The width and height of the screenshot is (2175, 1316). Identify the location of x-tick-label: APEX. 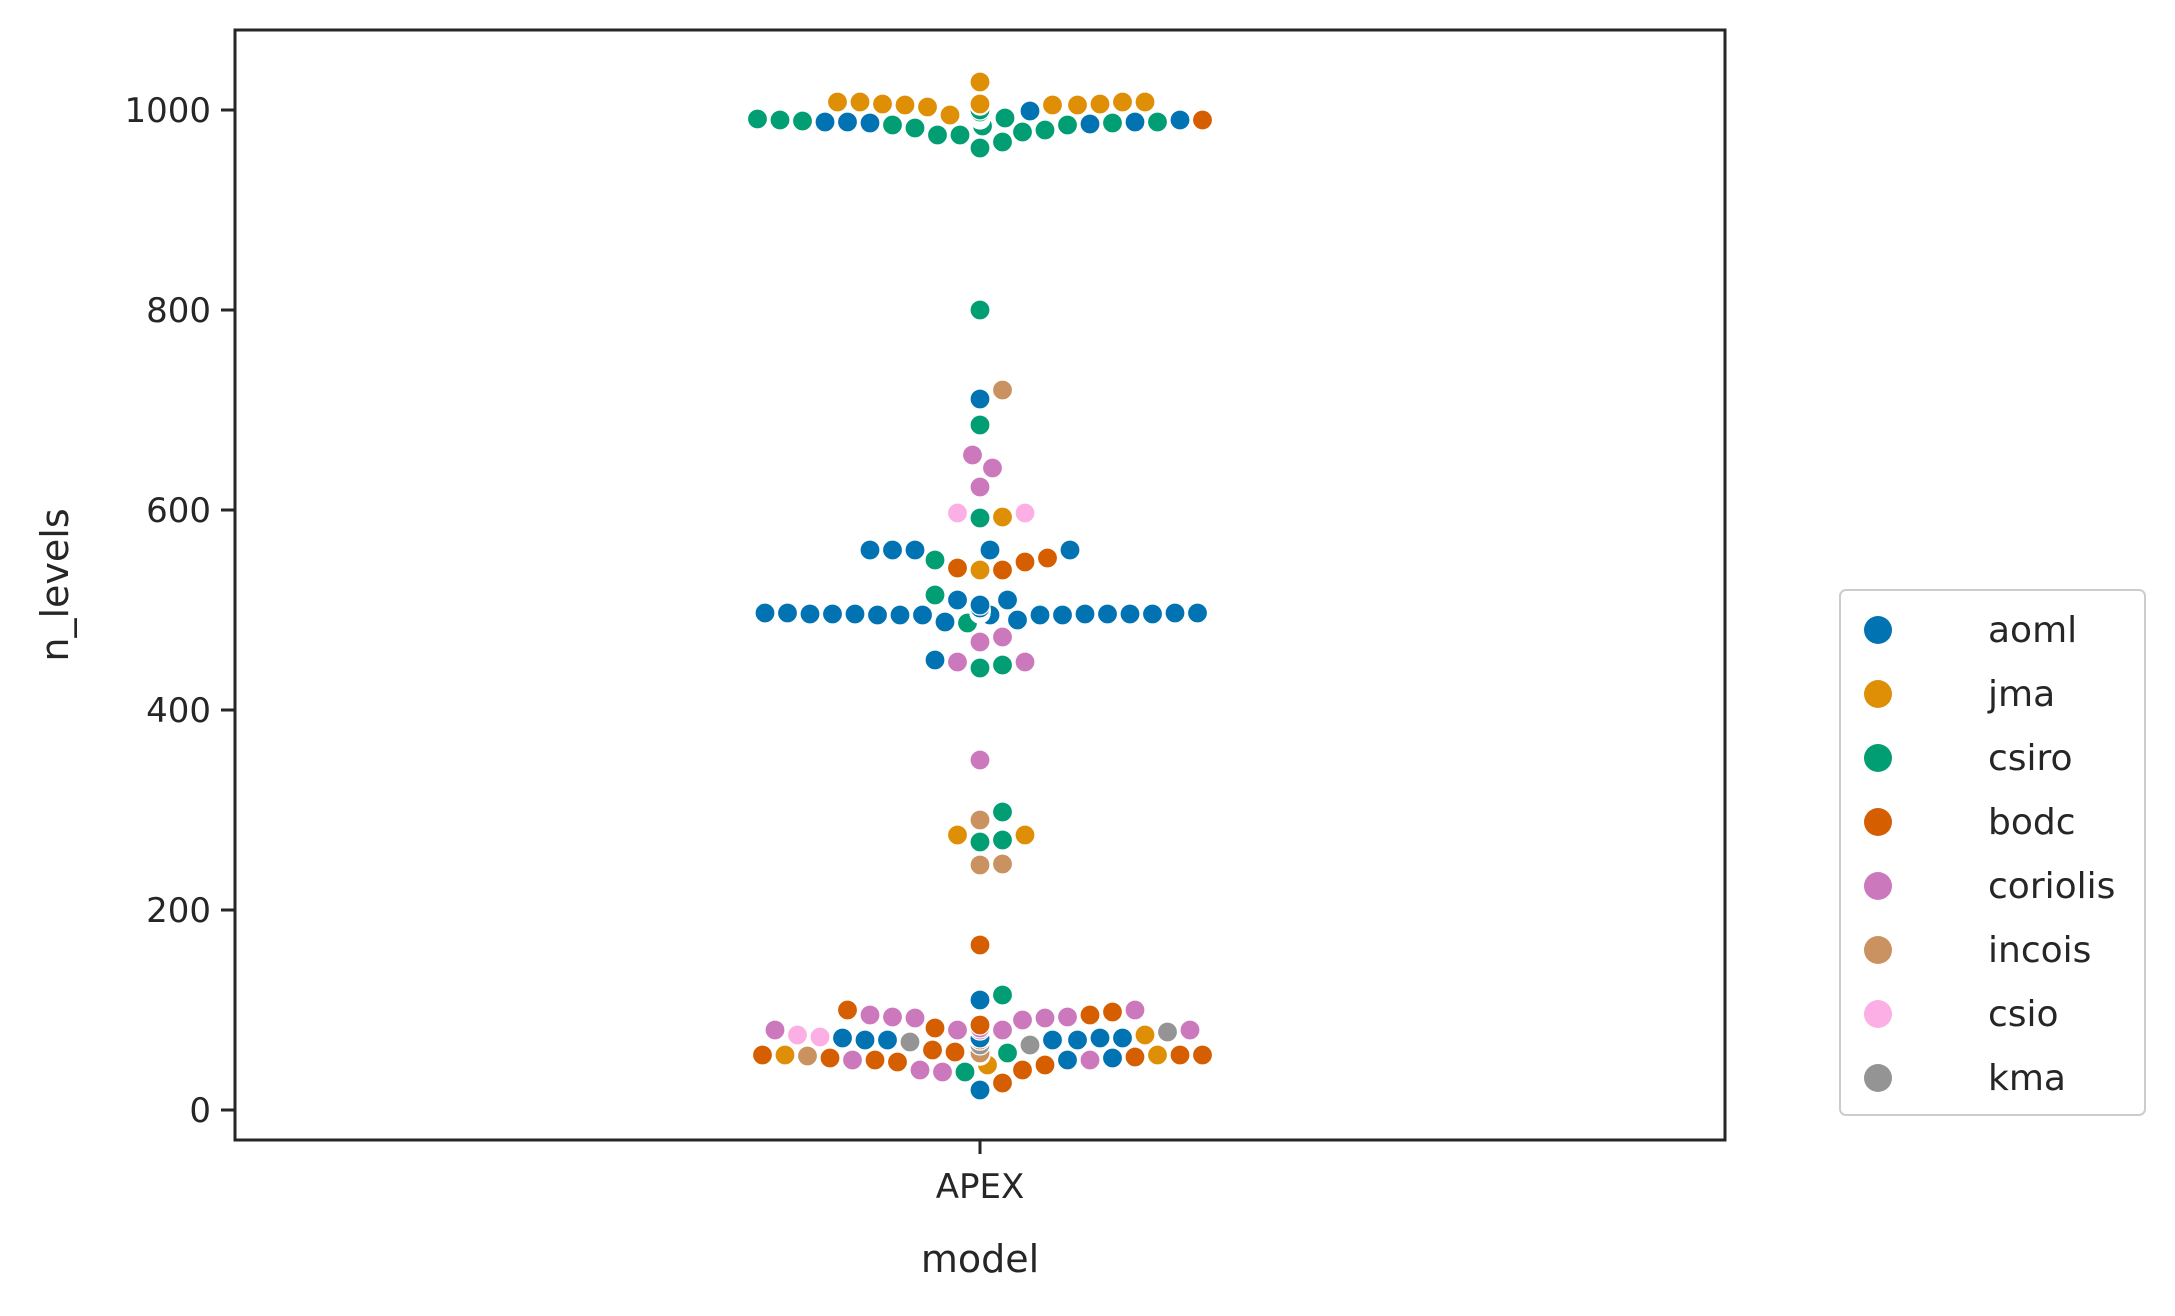
(980, 1187).